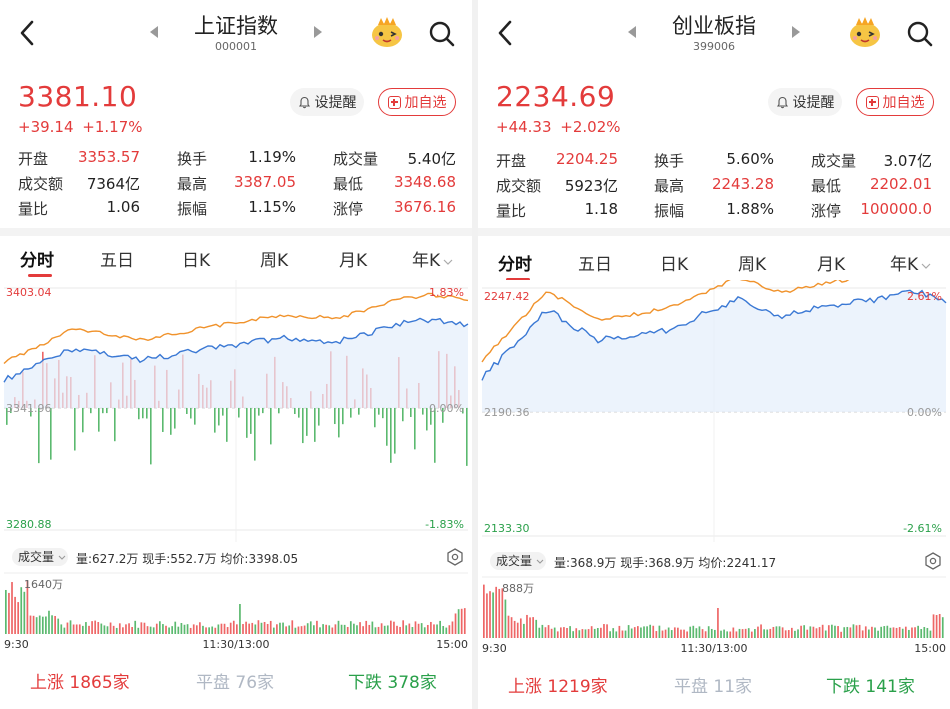 This screenshot has height=709, width=950. Describe the element at coordinates (236, 350) in the screenshot. I see `price-line` at that location.